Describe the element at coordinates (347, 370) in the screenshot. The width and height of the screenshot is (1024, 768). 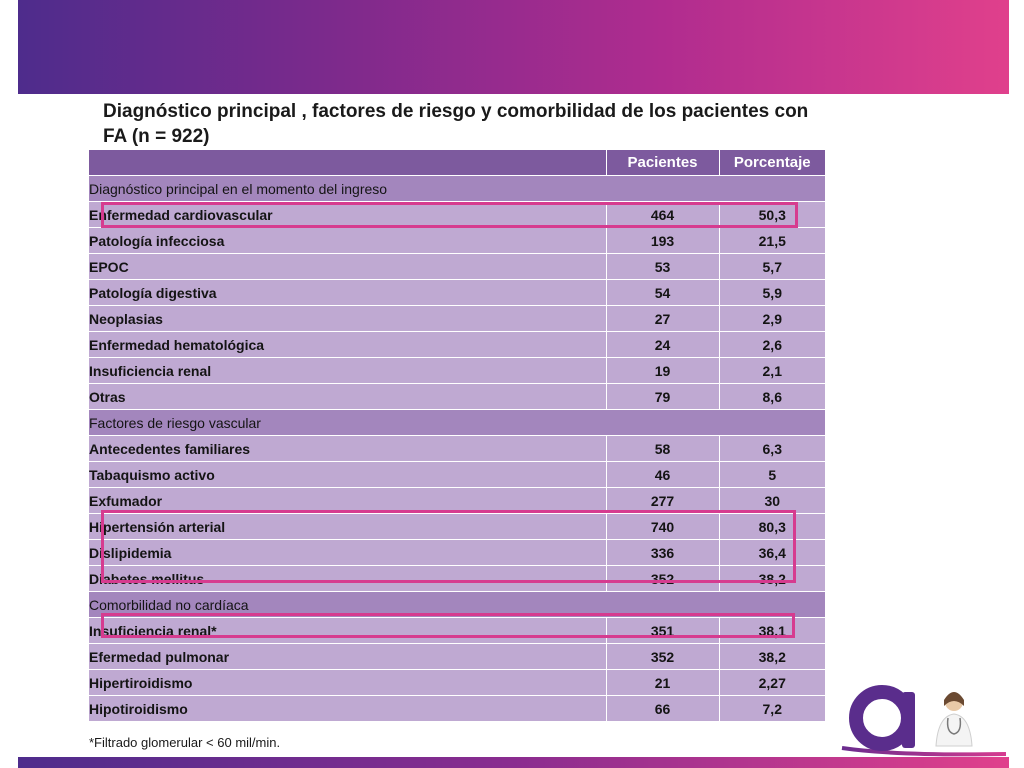
I see `row-label: Insuficiencia renal` at that location.